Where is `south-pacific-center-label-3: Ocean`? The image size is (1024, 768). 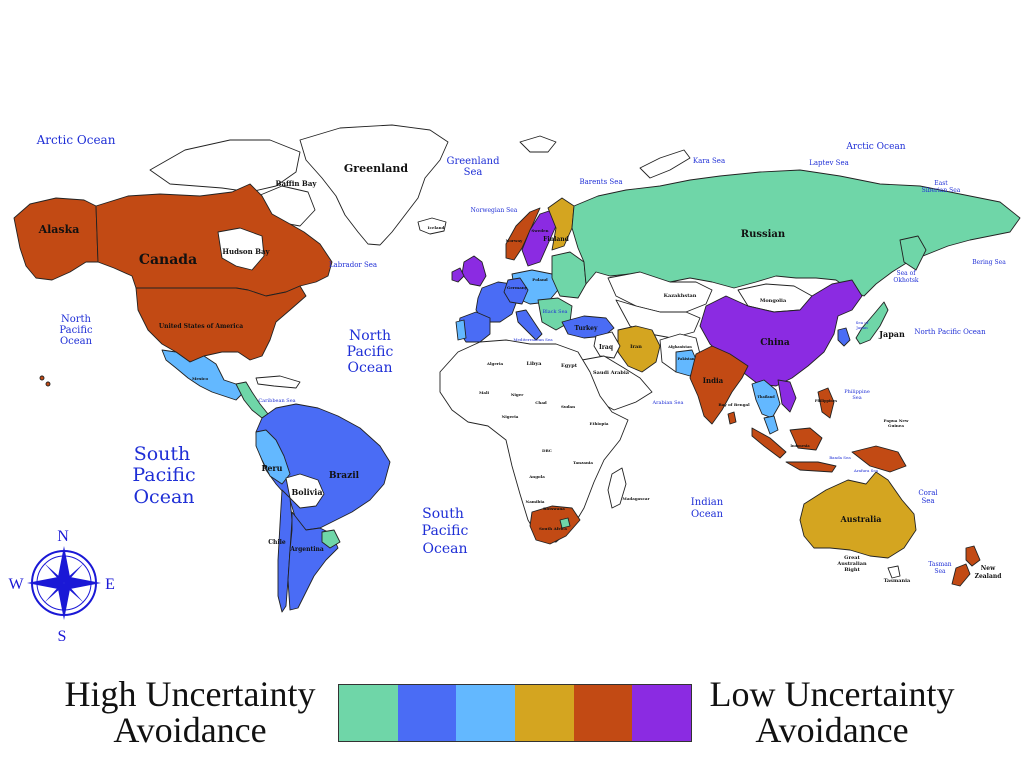
south-pacific-center-label-3: Ocean is located at coordinates (445, 549).